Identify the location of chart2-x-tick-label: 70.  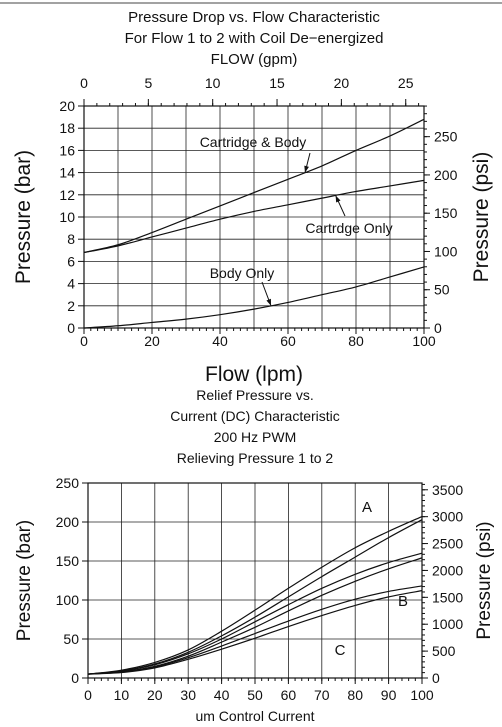
(322, 695).